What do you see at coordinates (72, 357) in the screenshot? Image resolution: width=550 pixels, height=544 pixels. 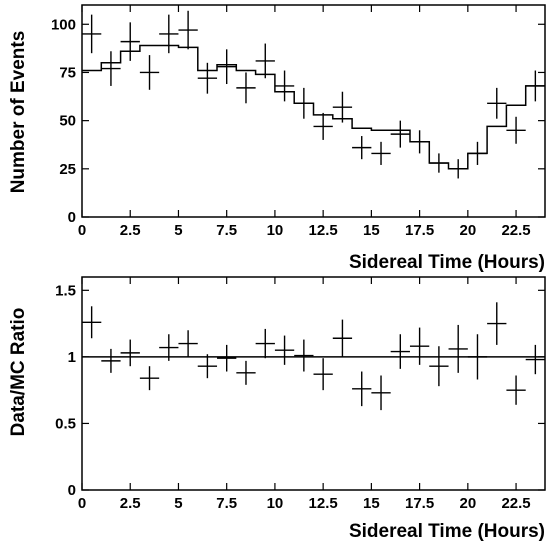 I see `y-tick-label: 1` at bounding box center [72, 357].